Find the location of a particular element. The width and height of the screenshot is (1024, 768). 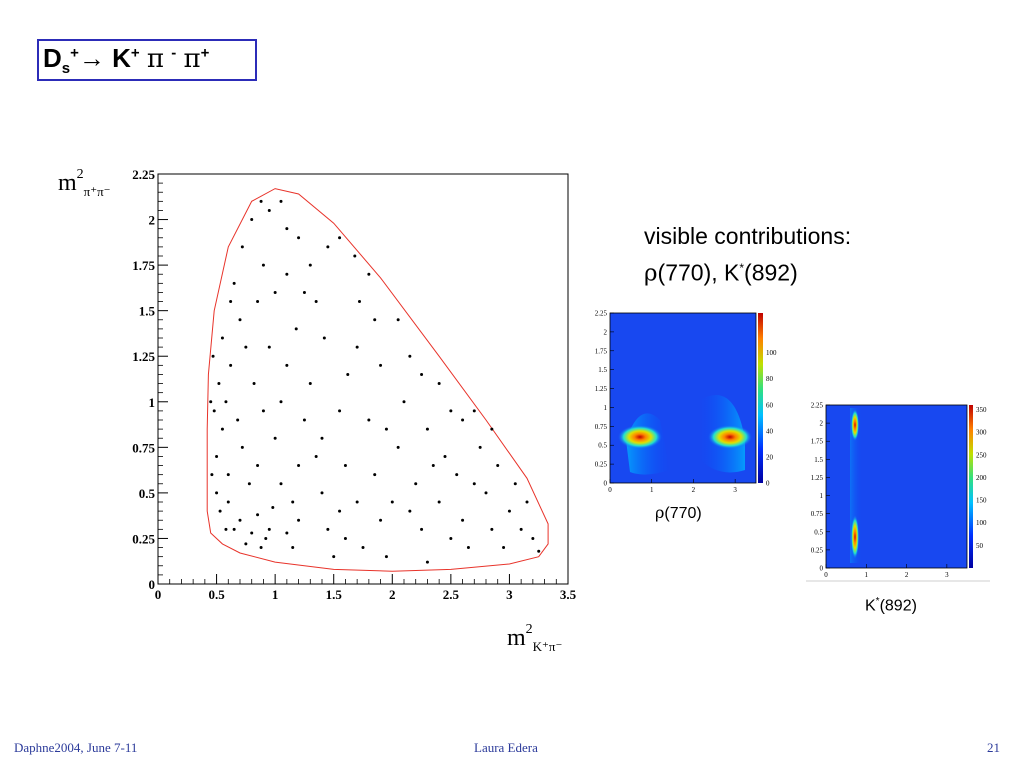

x-tick-label: 3.5 is located at coordinates (568, 594).